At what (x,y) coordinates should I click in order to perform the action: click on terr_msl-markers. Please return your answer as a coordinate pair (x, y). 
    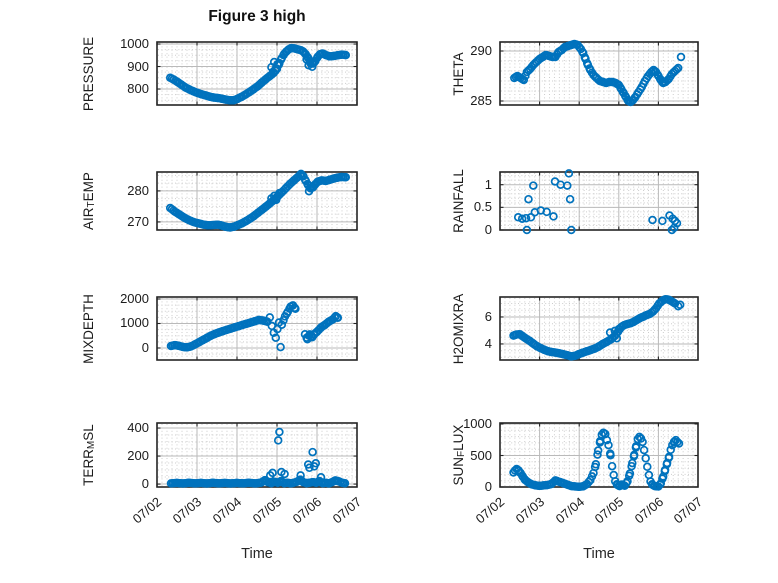
    Looking at the image, I should click on (258, 457).